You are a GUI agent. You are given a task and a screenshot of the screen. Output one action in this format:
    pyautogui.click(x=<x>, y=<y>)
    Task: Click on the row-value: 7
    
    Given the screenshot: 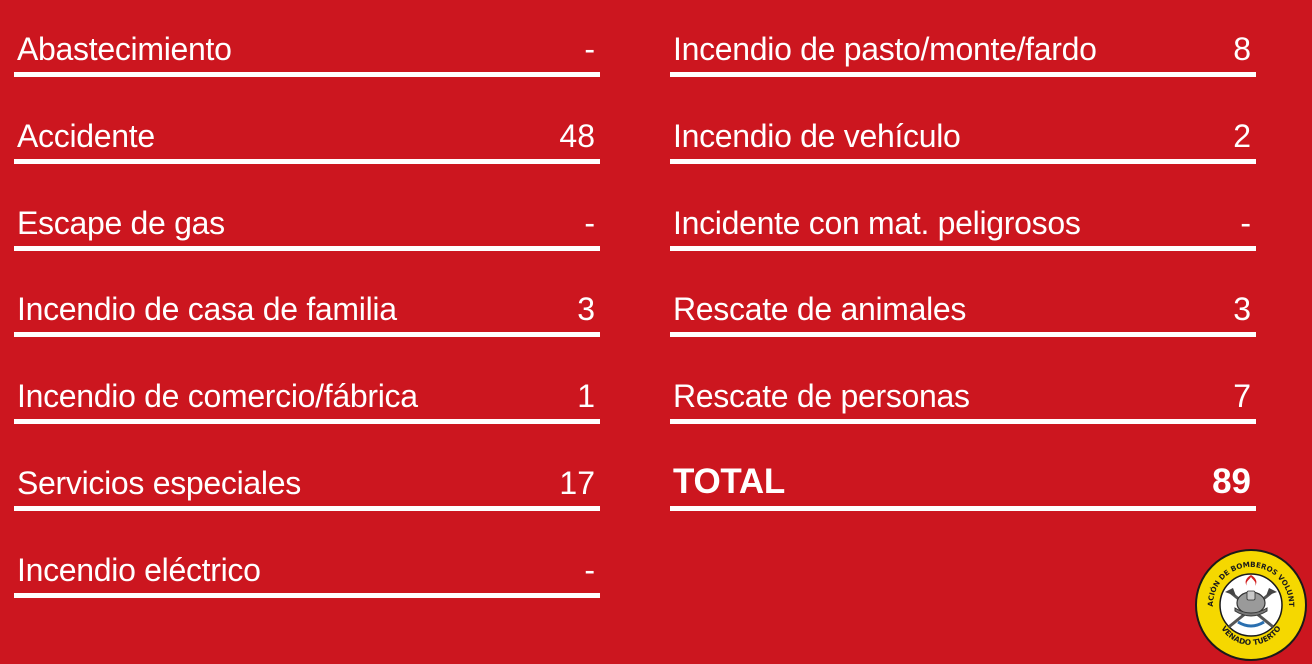 What is the action you would take?
    pyautogui.click(x=1242, y=396)
    